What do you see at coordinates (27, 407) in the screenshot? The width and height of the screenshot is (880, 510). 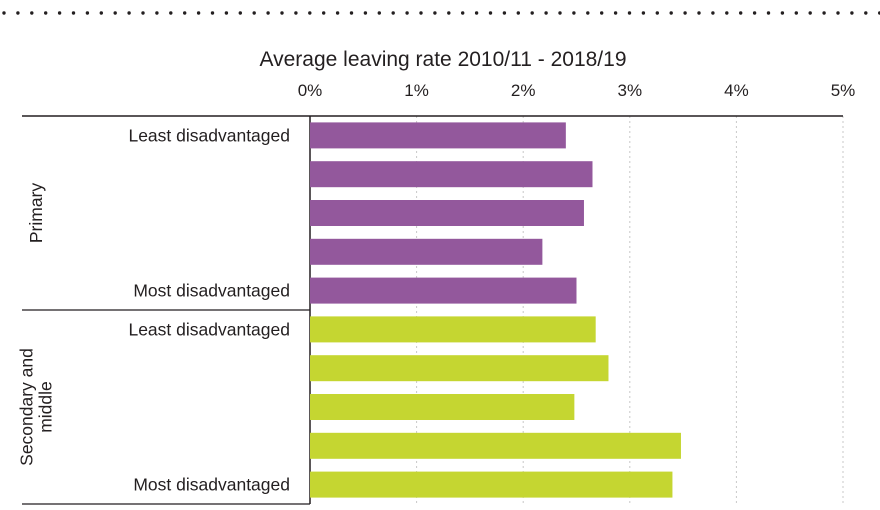 I see `group-label: Secondary and` at bounding box center [27, 407].